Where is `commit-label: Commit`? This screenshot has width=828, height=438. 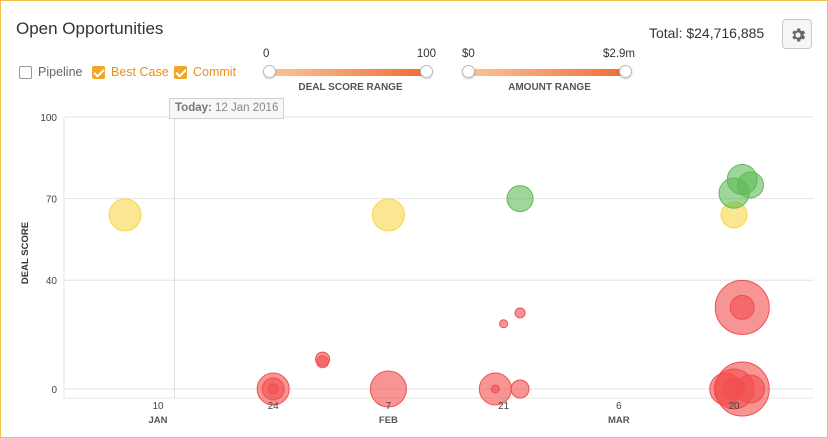 commit-label: Commit is located at coordinates (215, 72).